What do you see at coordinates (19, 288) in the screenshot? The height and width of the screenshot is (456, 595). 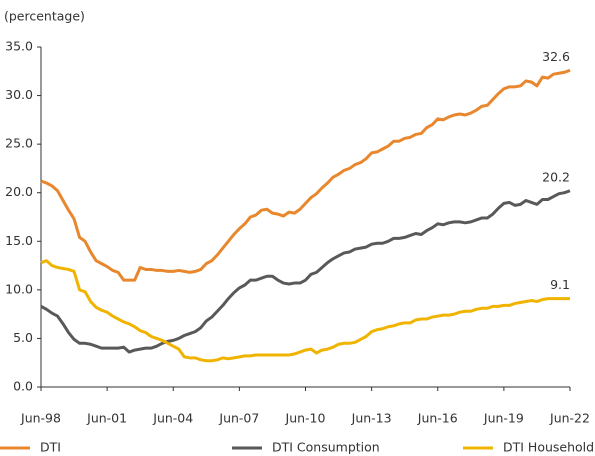 I see `y-tick-label: 10.0` at bounding box center [19, 288].